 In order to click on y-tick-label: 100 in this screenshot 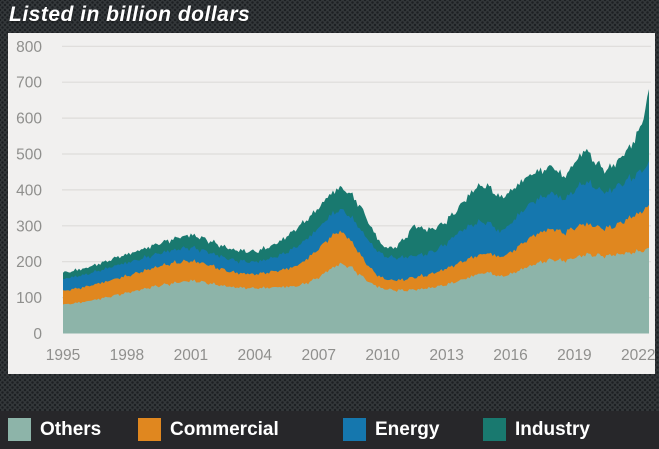, I will do `click(29, 298)`.